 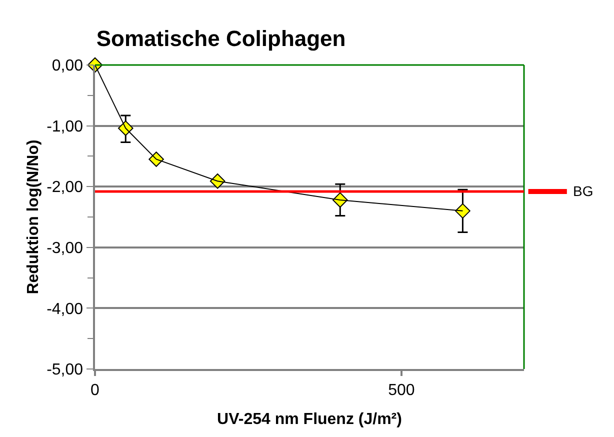 What do you see at coordinates (95, 390) in the screenshot?
I see `x-tick-label: 0` at bounding box center [95, 390].